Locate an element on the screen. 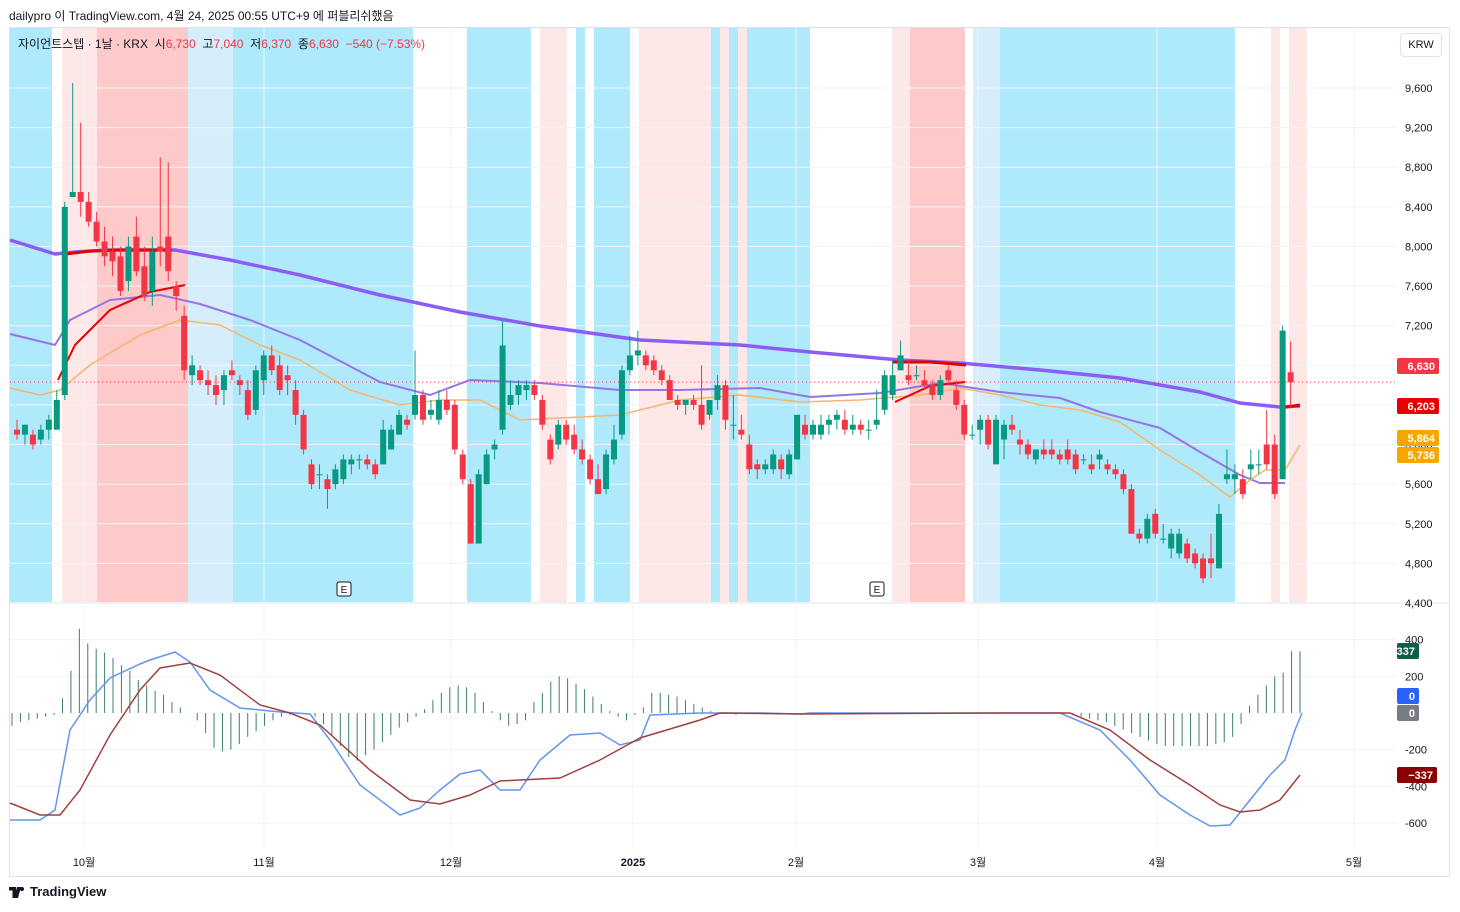  price-tag-label: 6,203 is located at coordinates (1421, 407).